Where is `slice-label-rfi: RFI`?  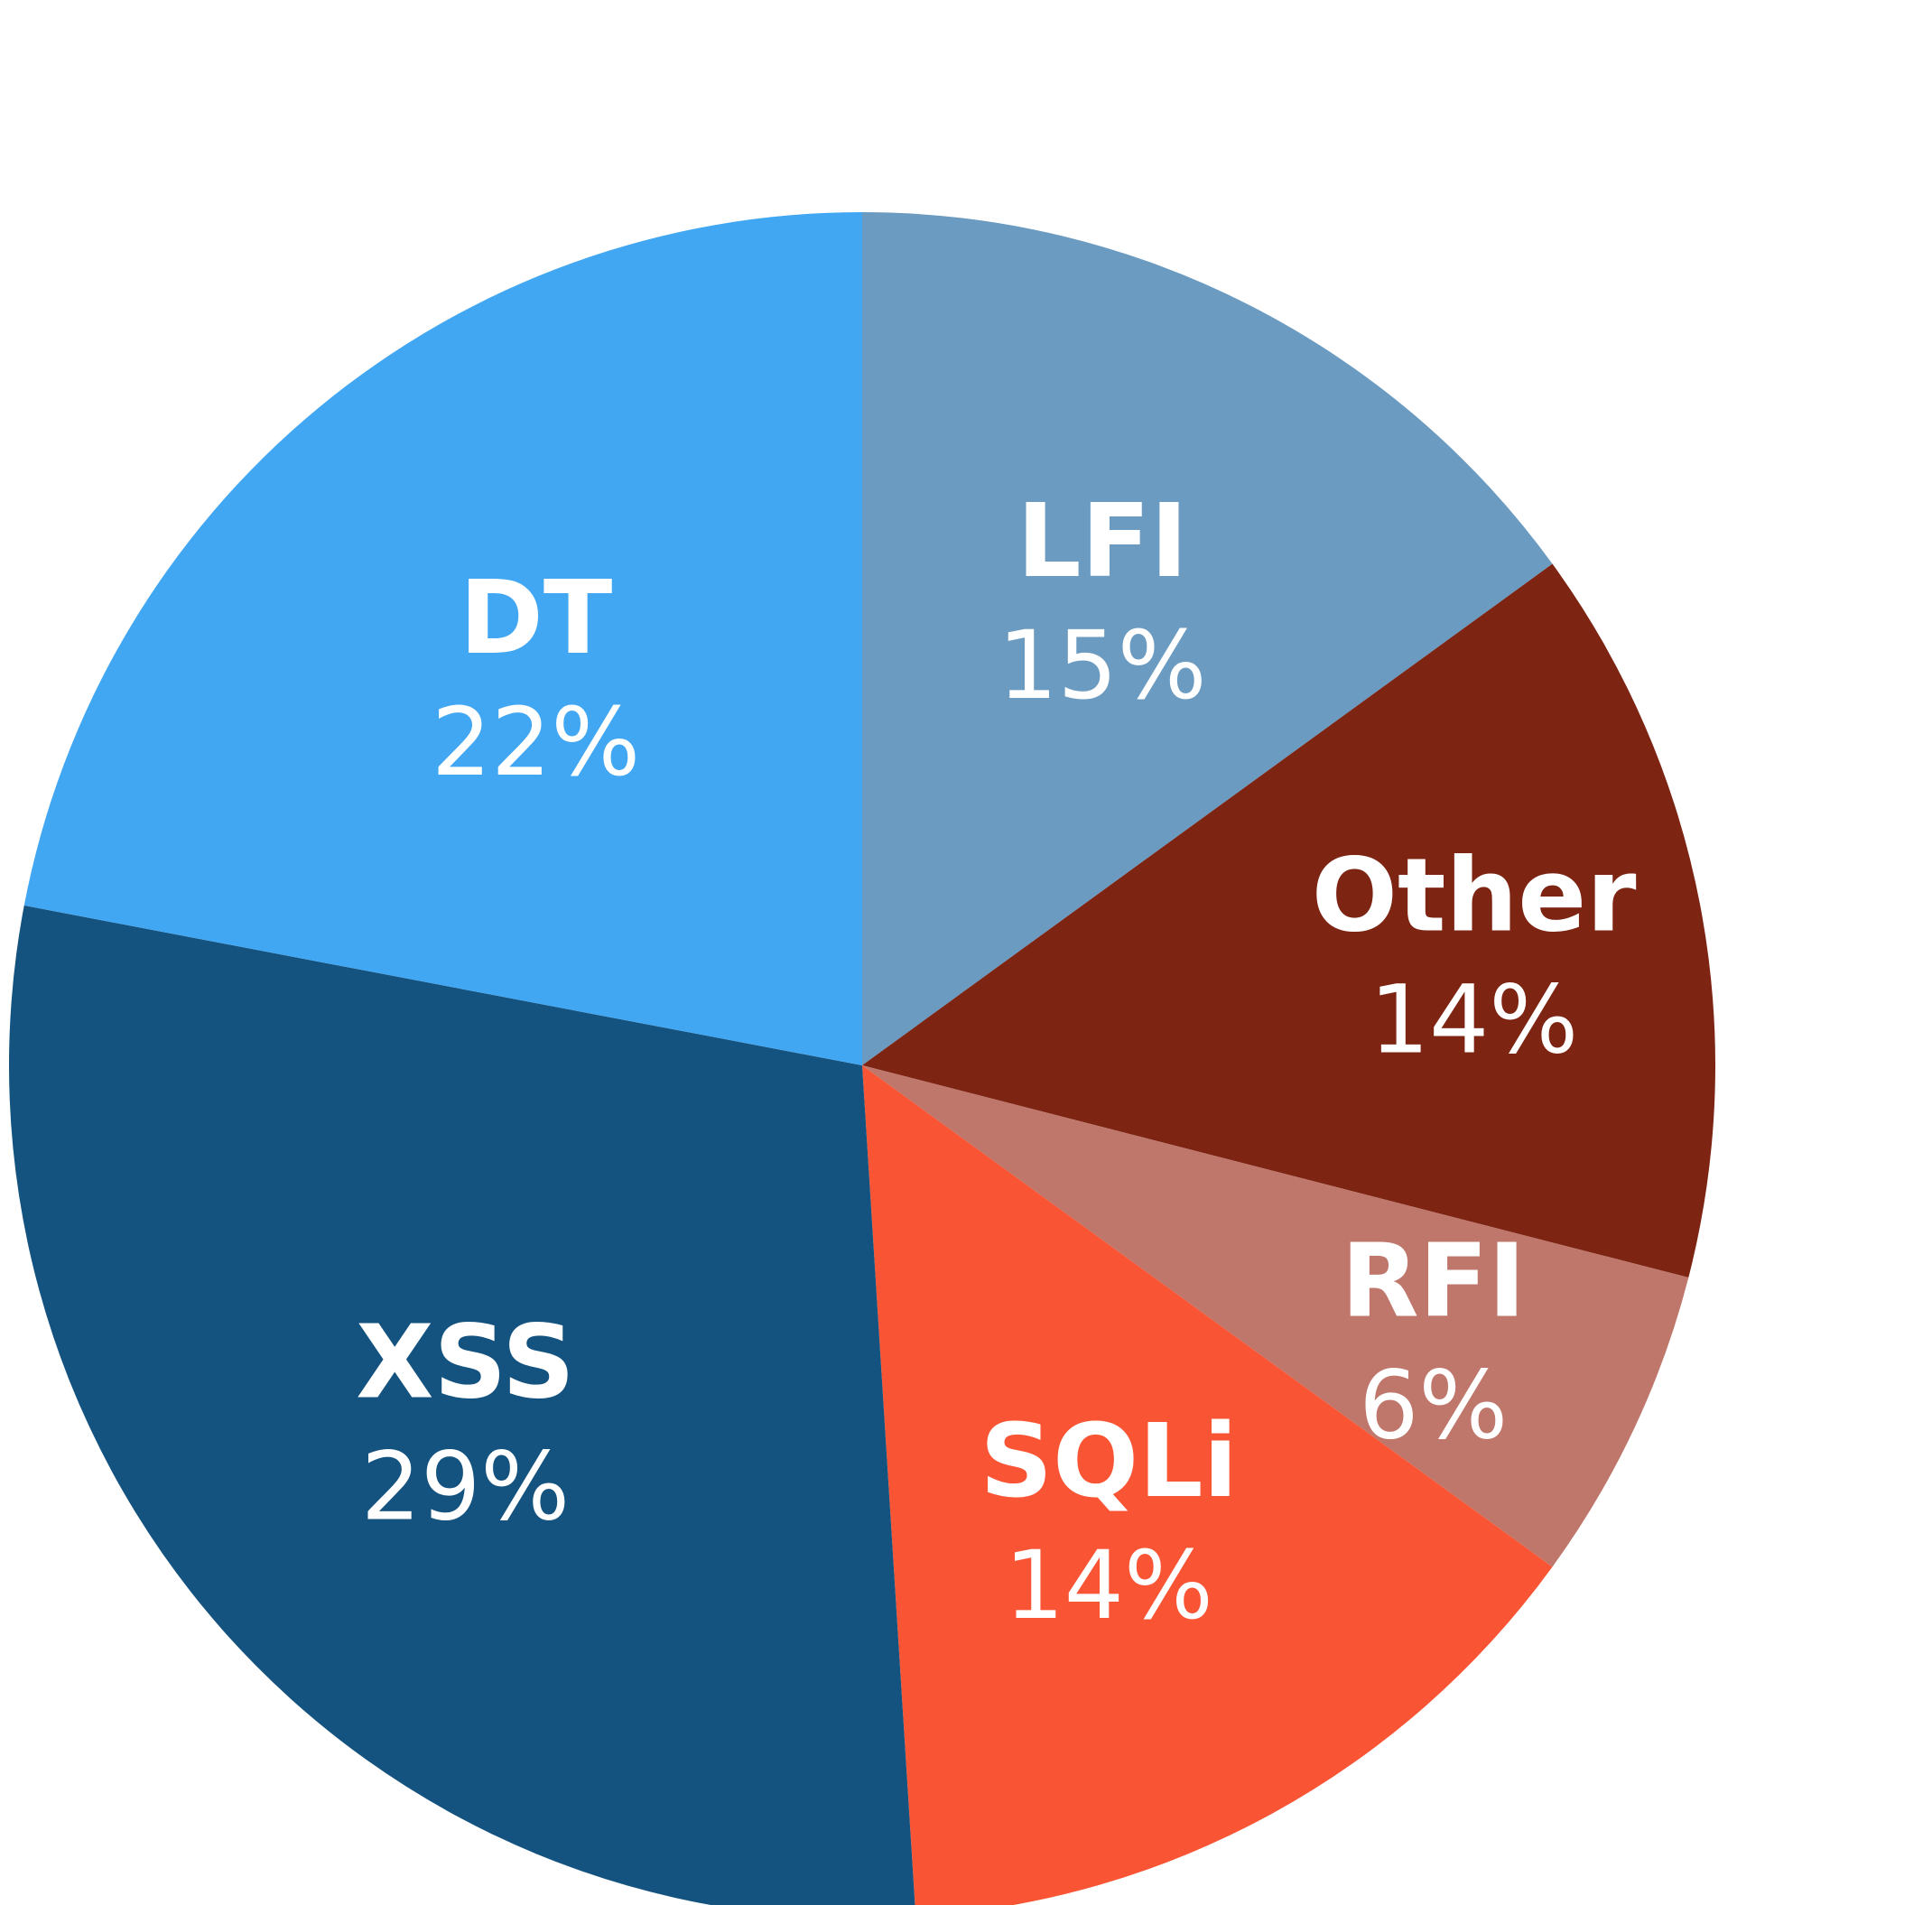 slice-label-rfi: RFI is located at coordinates (1433, 1282).